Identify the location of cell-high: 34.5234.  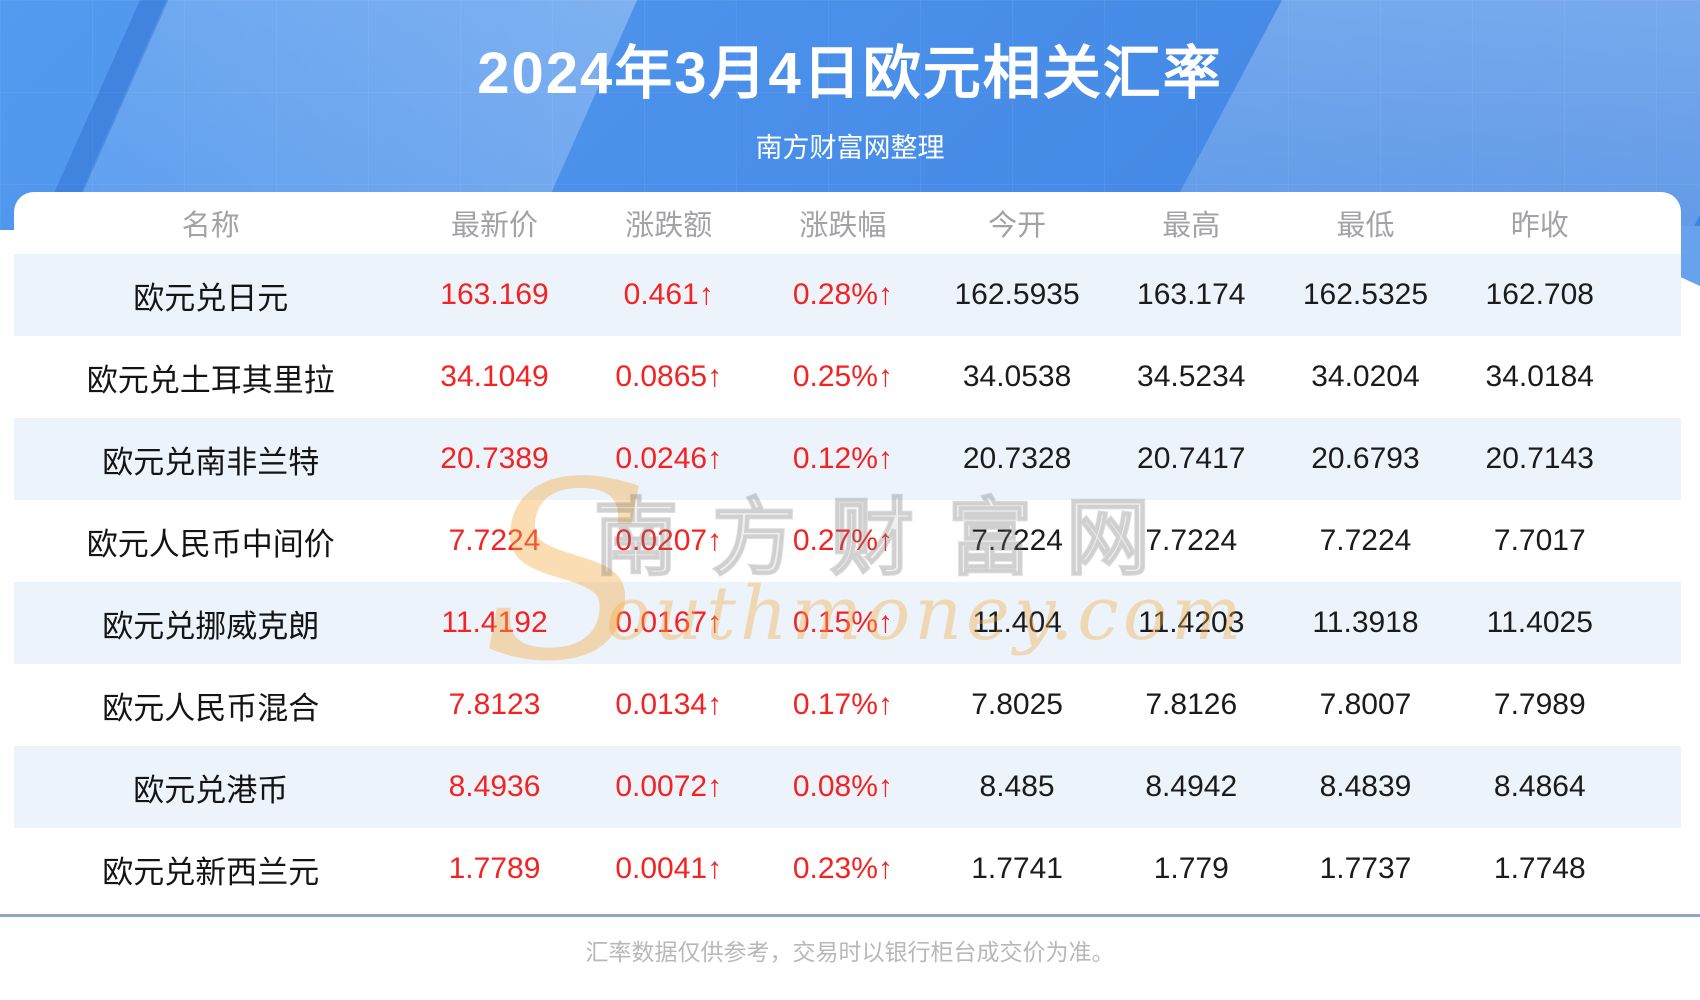
(1191, 376).